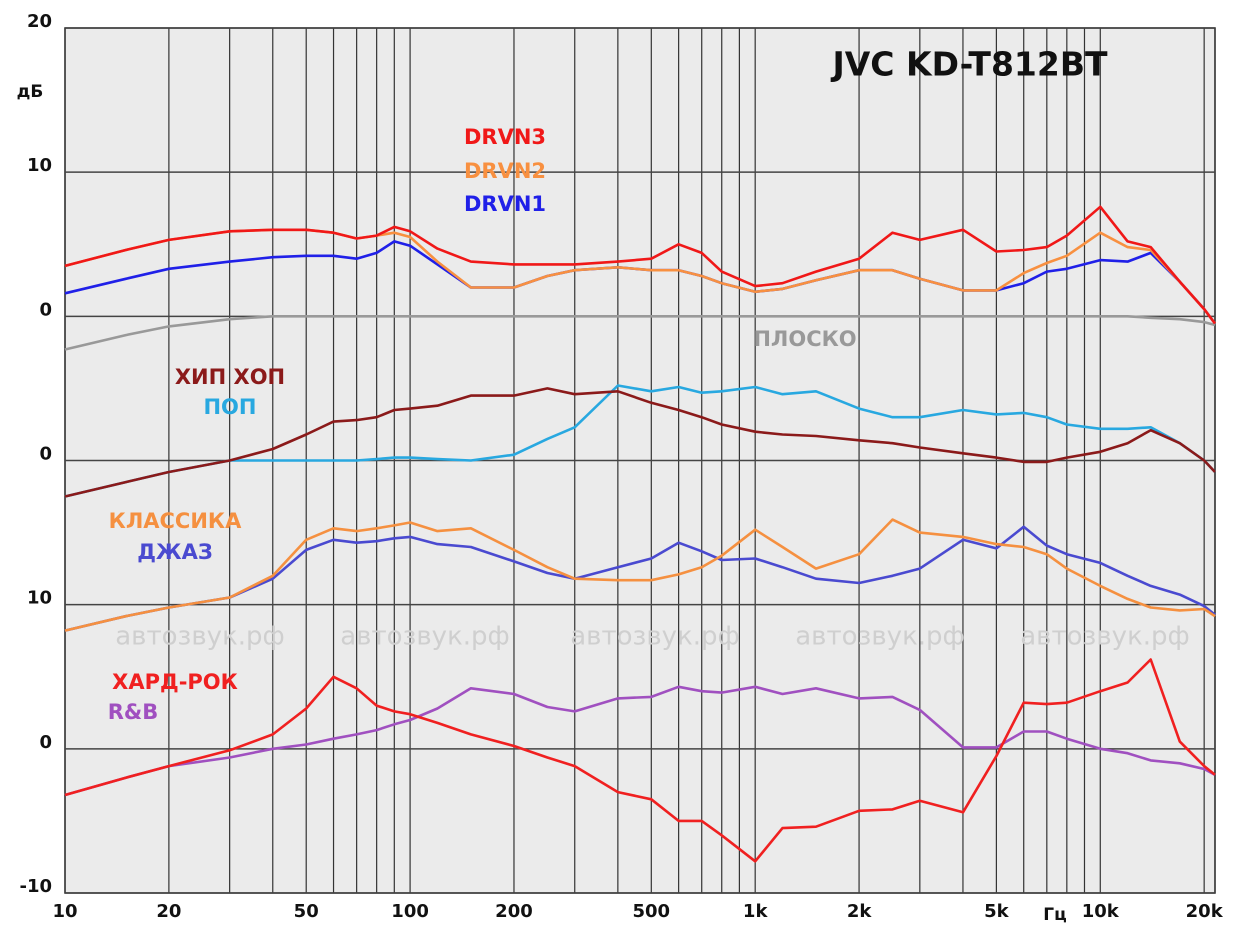  What do you see at coordinates (30, 92) in the screenshot?
I see `y-axis-label: дБ` at bounding box center [30, 92].